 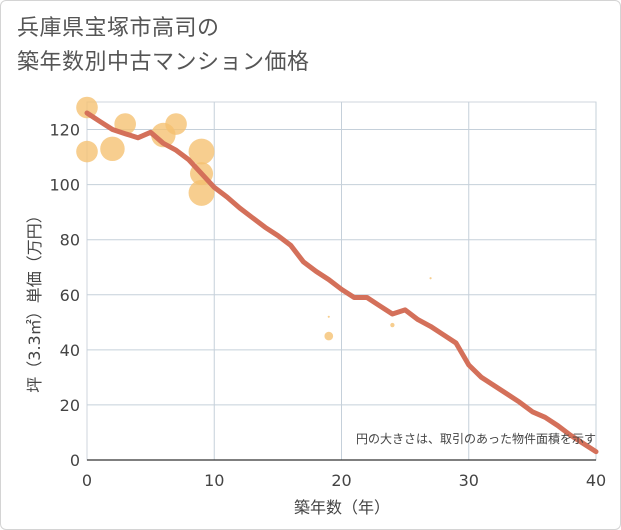 I want to click on y-axis-label: 坪（3.3㎡）単価（万円）, so click(x=34, y=299).